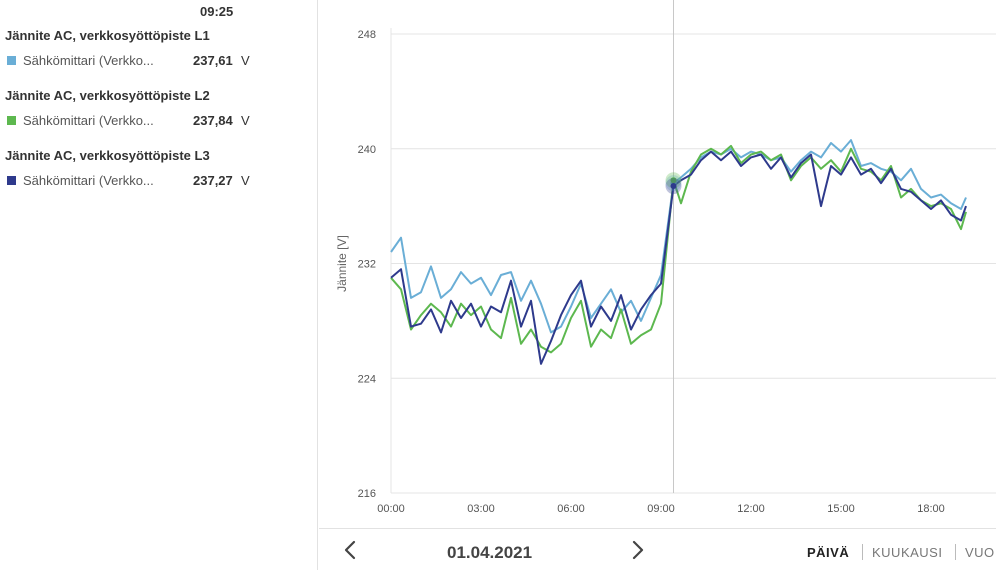 This screenshot has width=996, height=570. I want to click on y-tick-label: 216, so click(367, 494).